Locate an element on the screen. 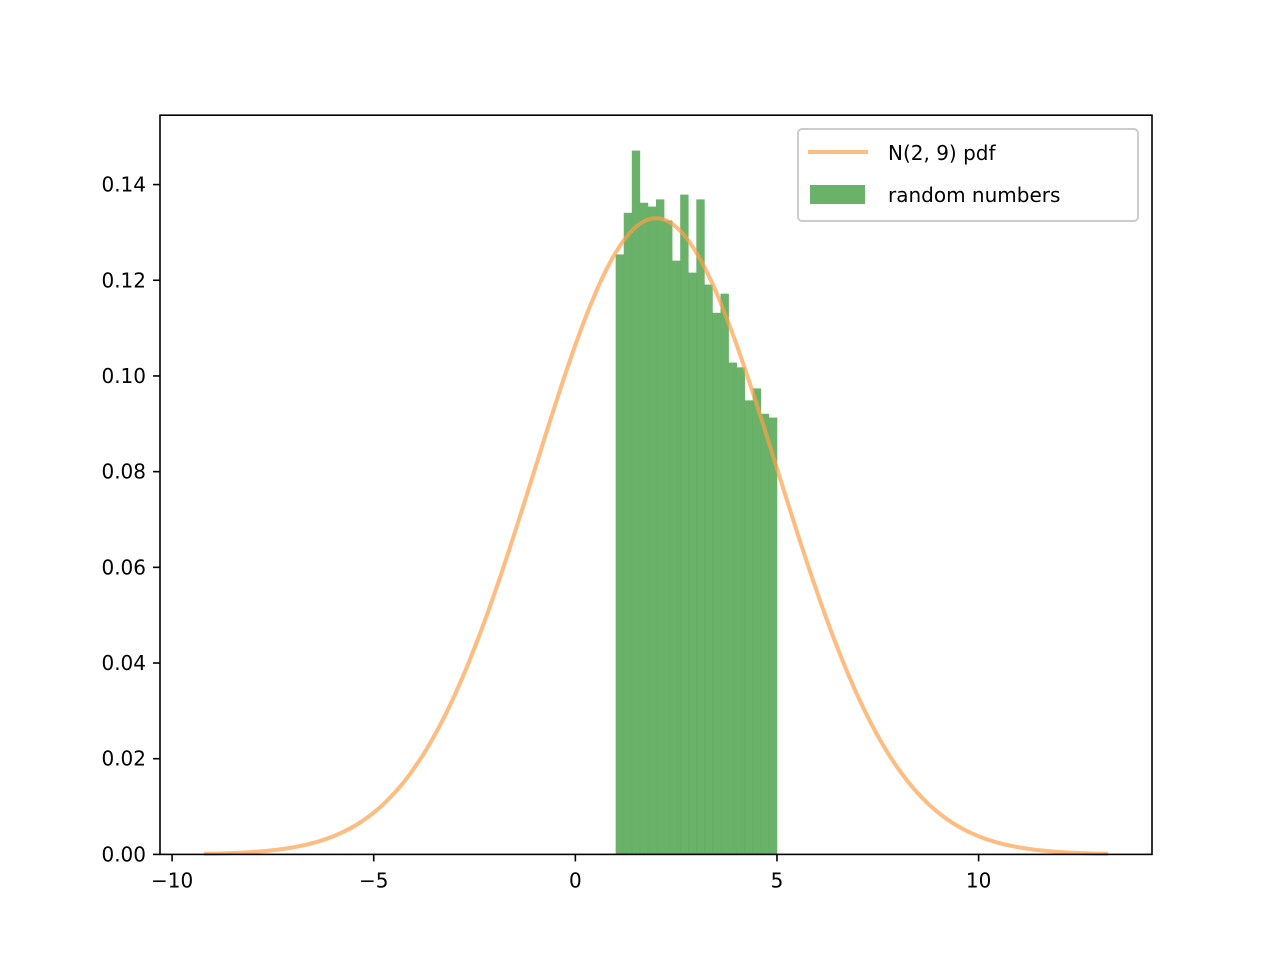  y-tick-label: 0.08 is located at coordinates (123, 472).